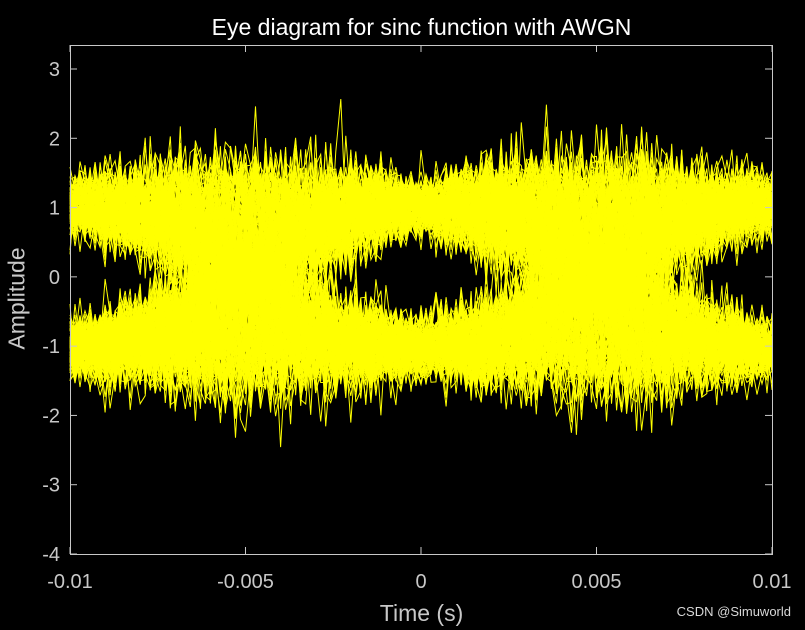  I want to click on x-tick-label: 0.005, so click(596, 582).